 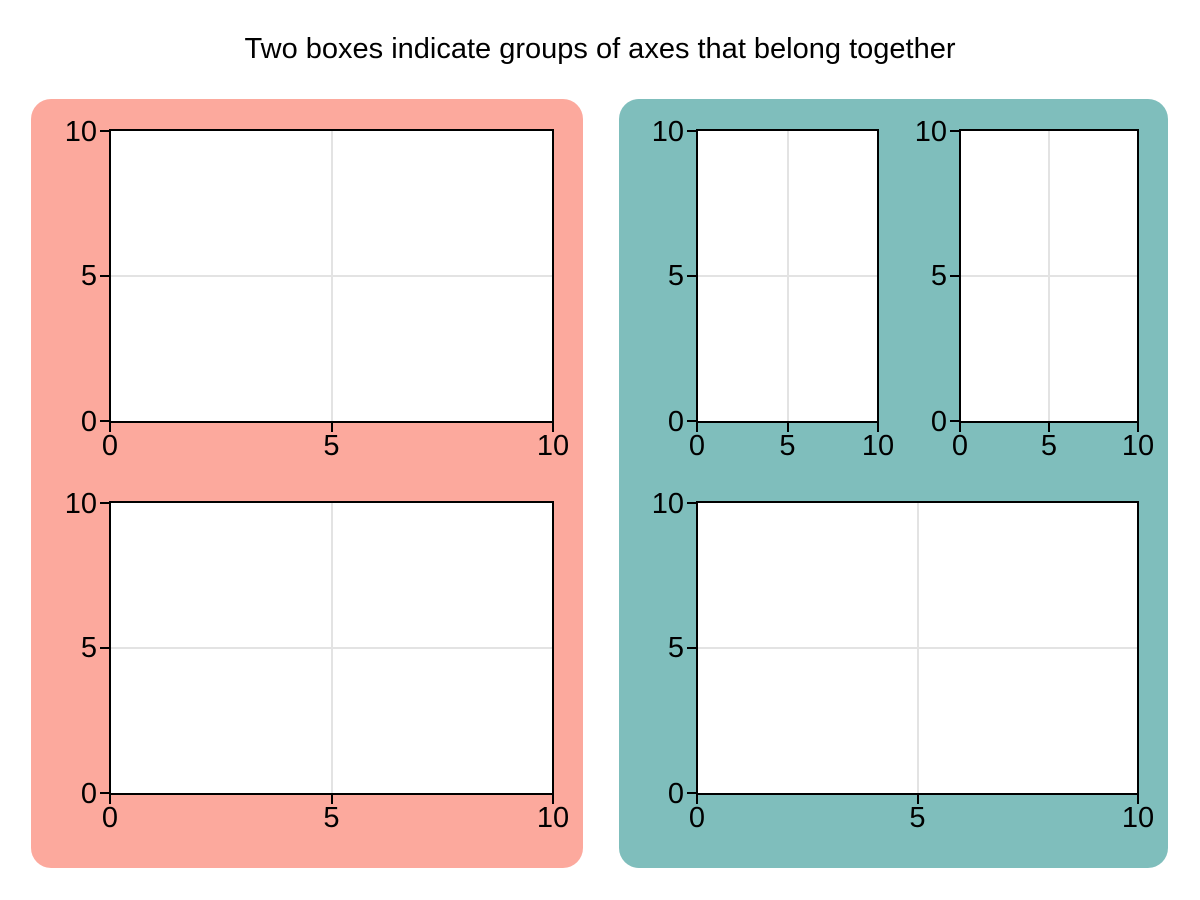 I want to click on axes-plot-right-top-left: 10 5 0 0 5 10, so click(x=773, y=289).